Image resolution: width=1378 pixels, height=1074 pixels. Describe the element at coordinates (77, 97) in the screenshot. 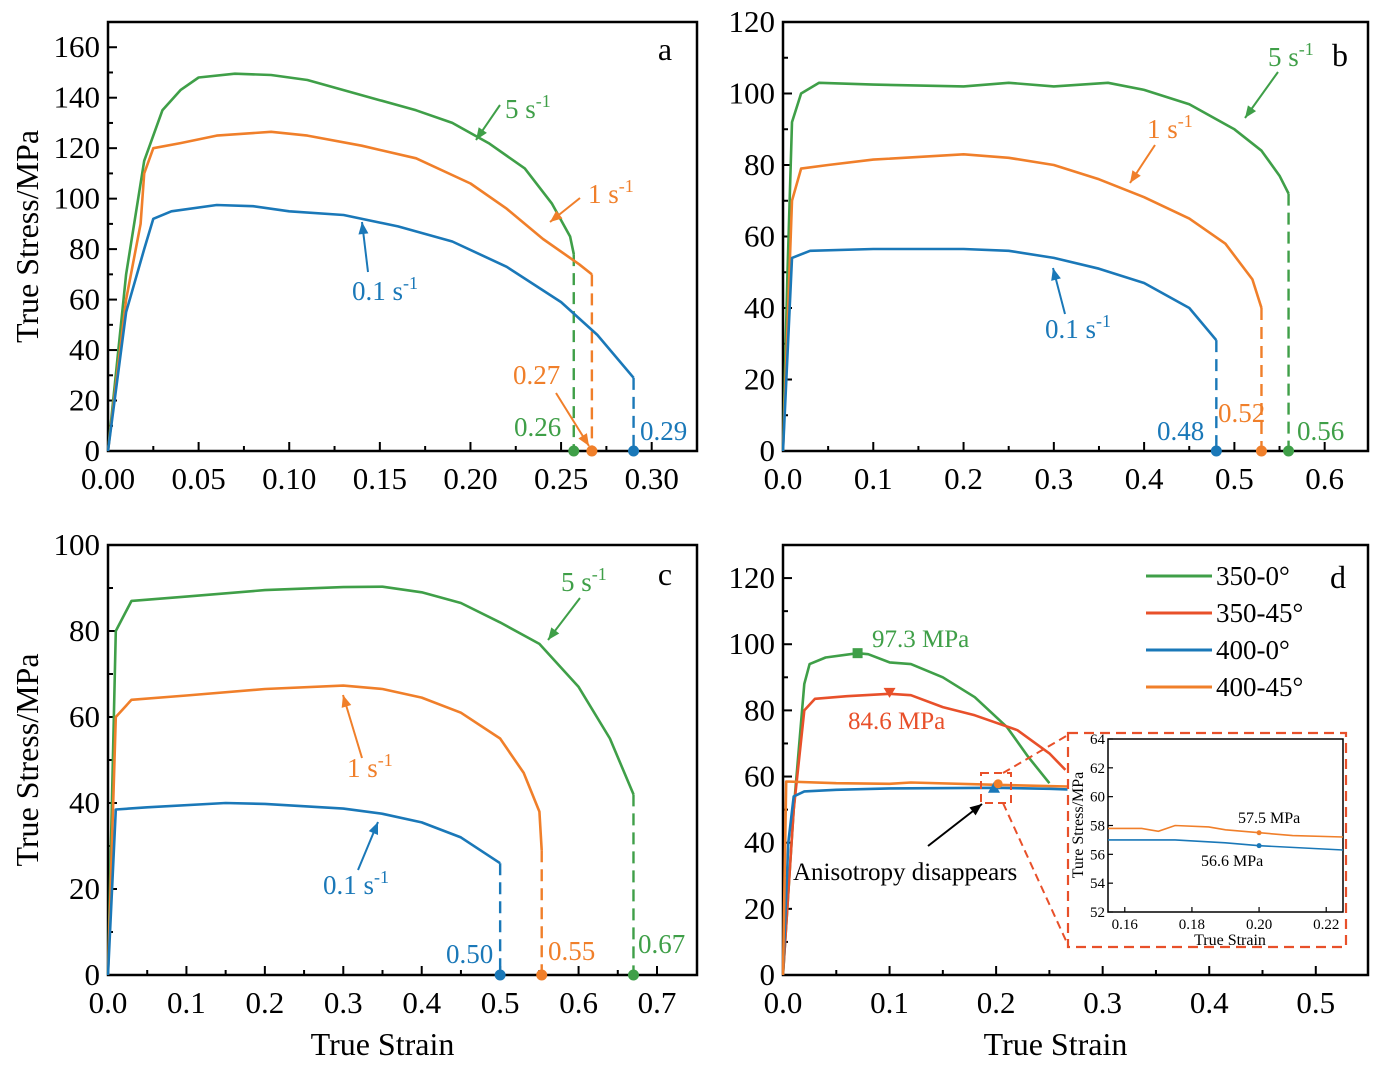

I see `y-tick-label: 140` at that location.